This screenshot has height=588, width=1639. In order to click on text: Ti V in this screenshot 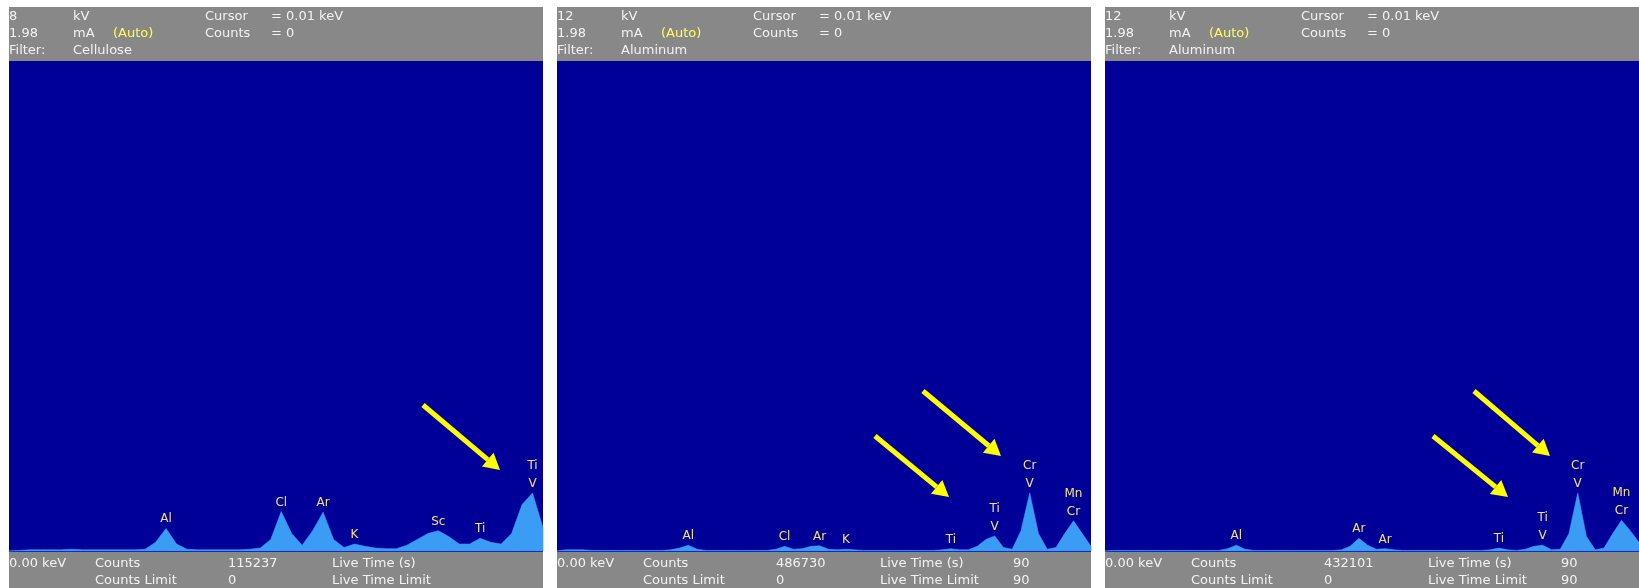, I will do `click(532, 474)`.